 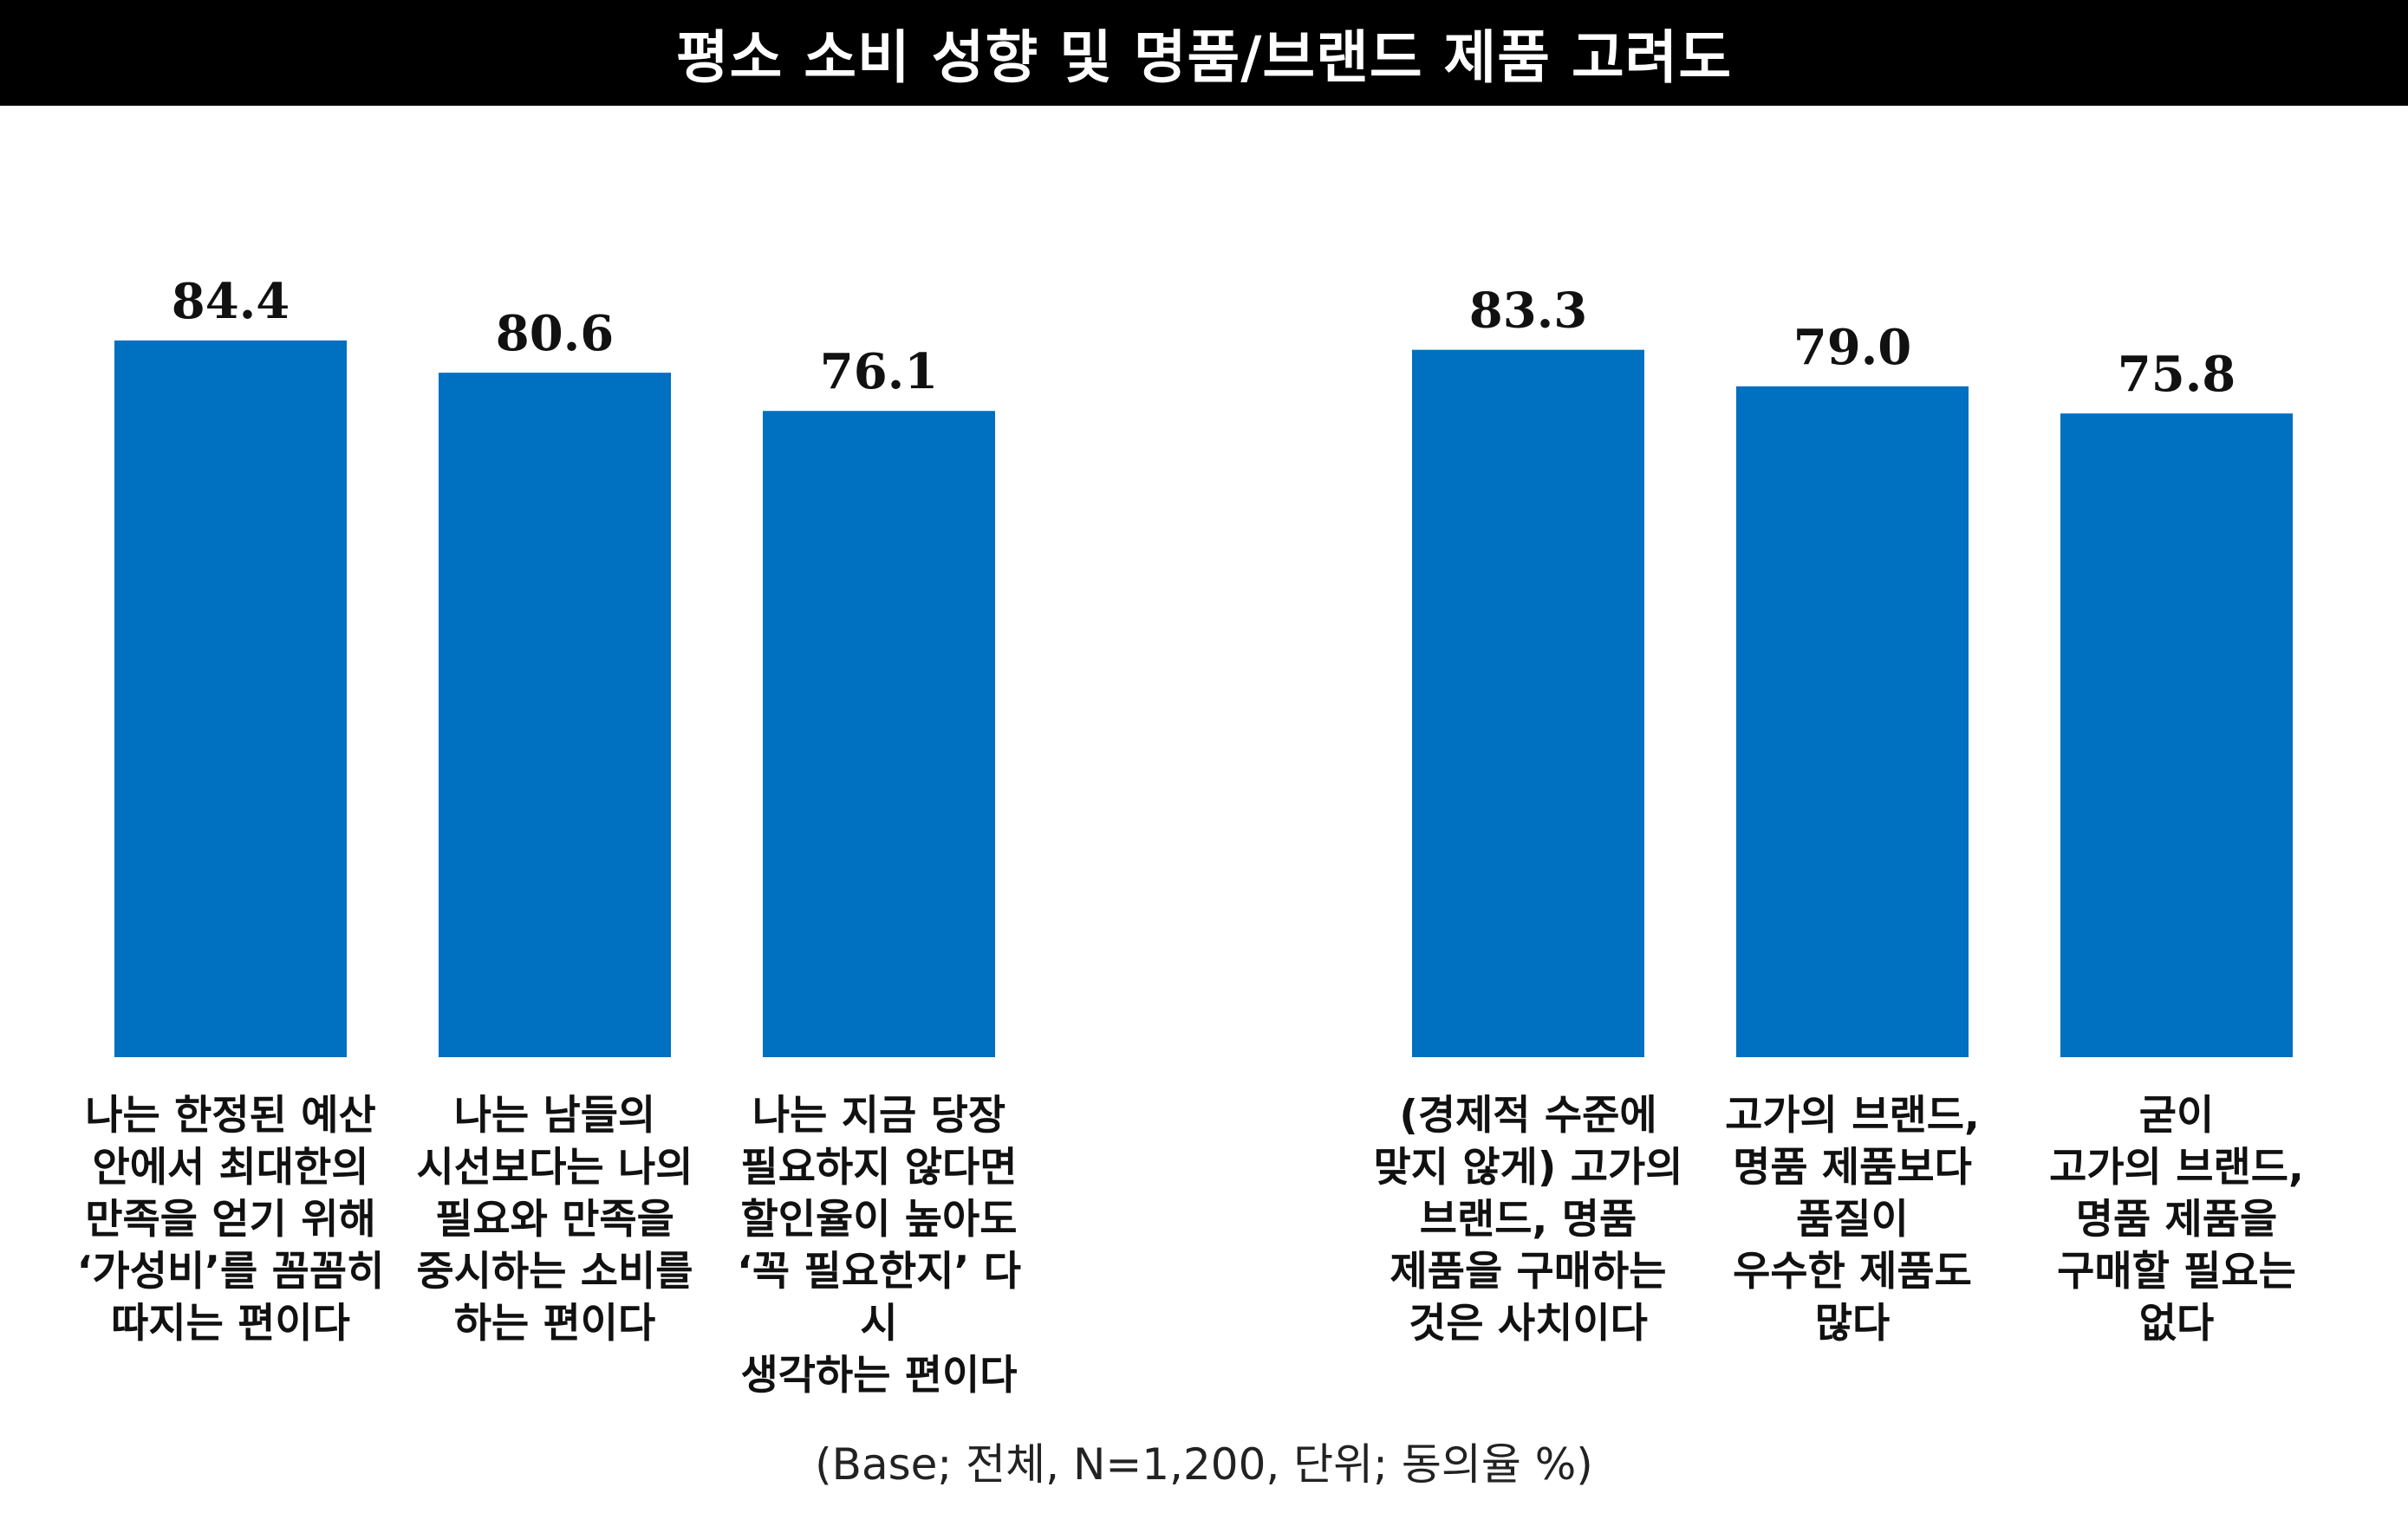 I want to click on data-label-3: 76.1, so click(x=879, y=371).